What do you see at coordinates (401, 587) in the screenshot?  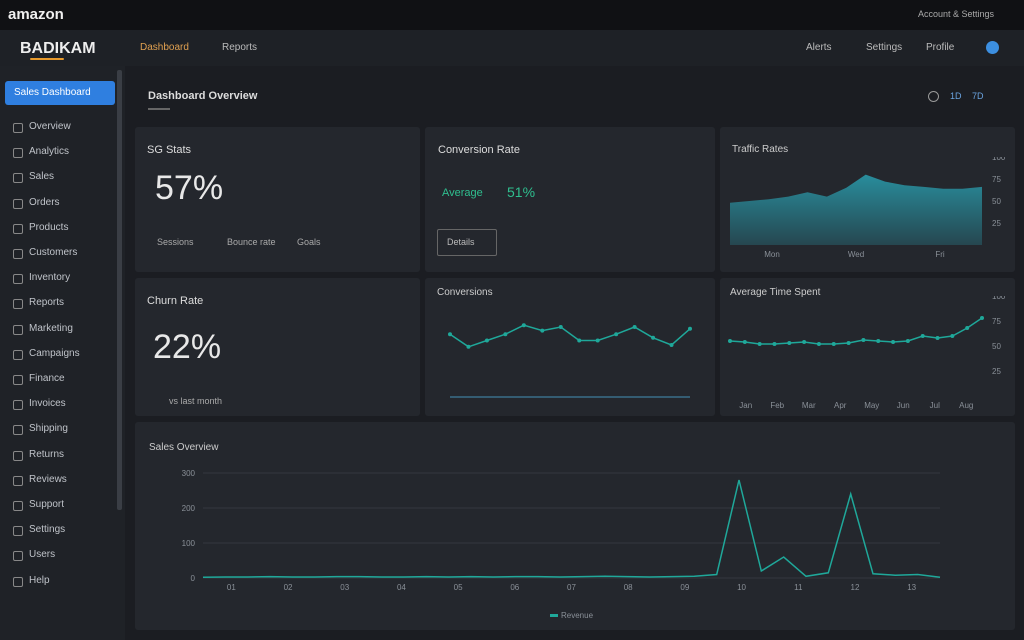 I see `x-tick-label: 04` at bounding box center [401, 587].